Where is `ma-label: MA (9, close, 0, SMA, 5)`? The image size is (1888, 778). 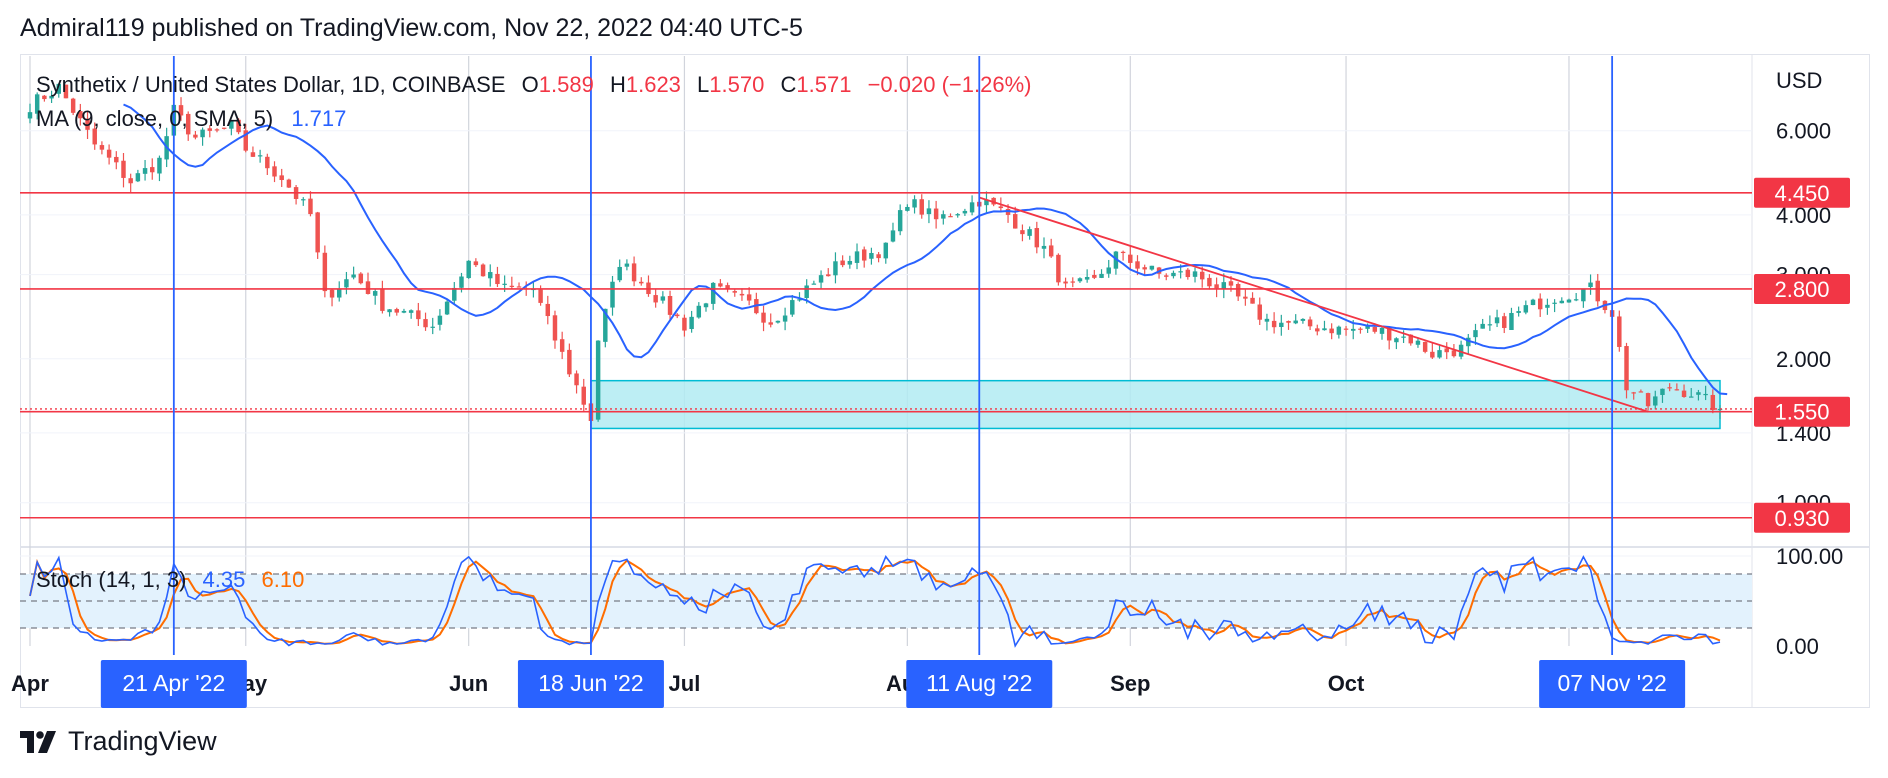
ma-label: MA (9, close, 0, SMA, 5) is located at coordinates (155, 118).